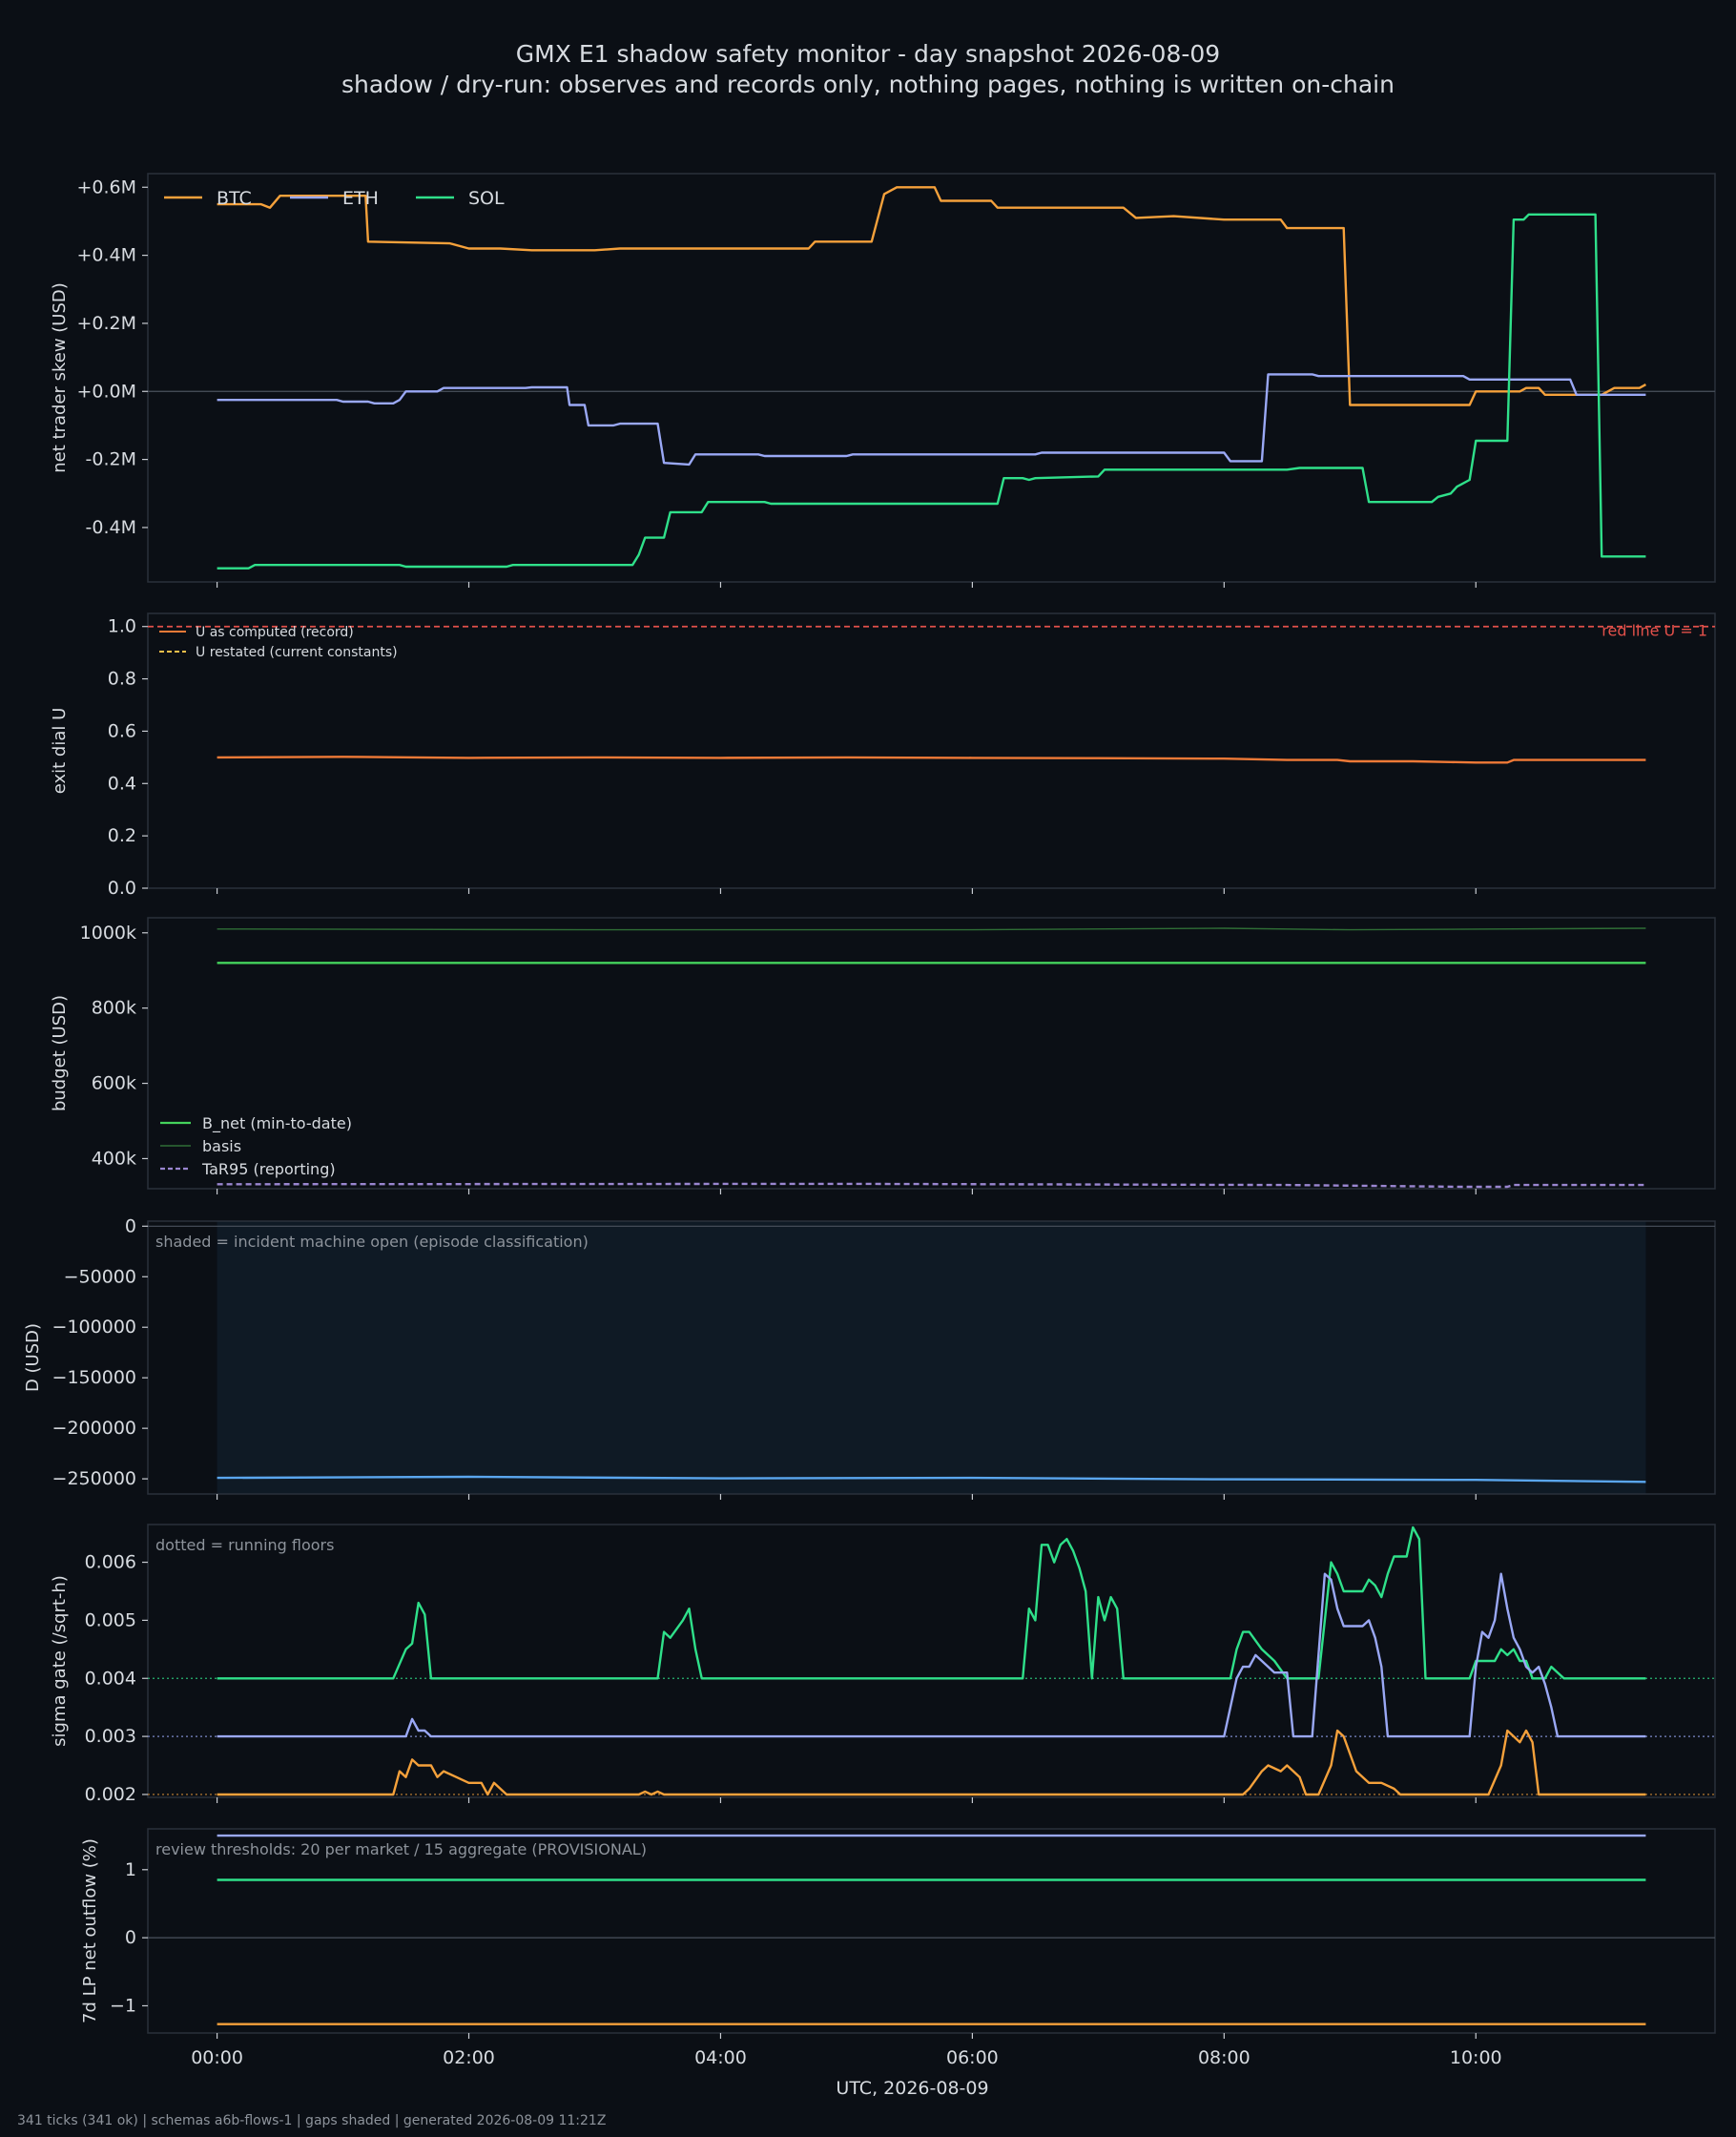 This screenshot has height=2137, width=1736. What do you see at coordinates (122, 888) in the screenshot?
I see `y-tick-label: 0.0` at bounding box center [122, 888].